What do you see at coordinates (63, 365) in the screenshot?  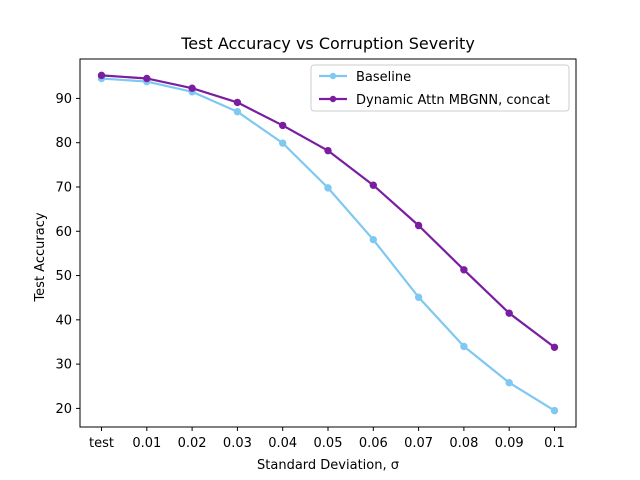 I see `y-tick-label: 30` at bounding box center [63, 365].